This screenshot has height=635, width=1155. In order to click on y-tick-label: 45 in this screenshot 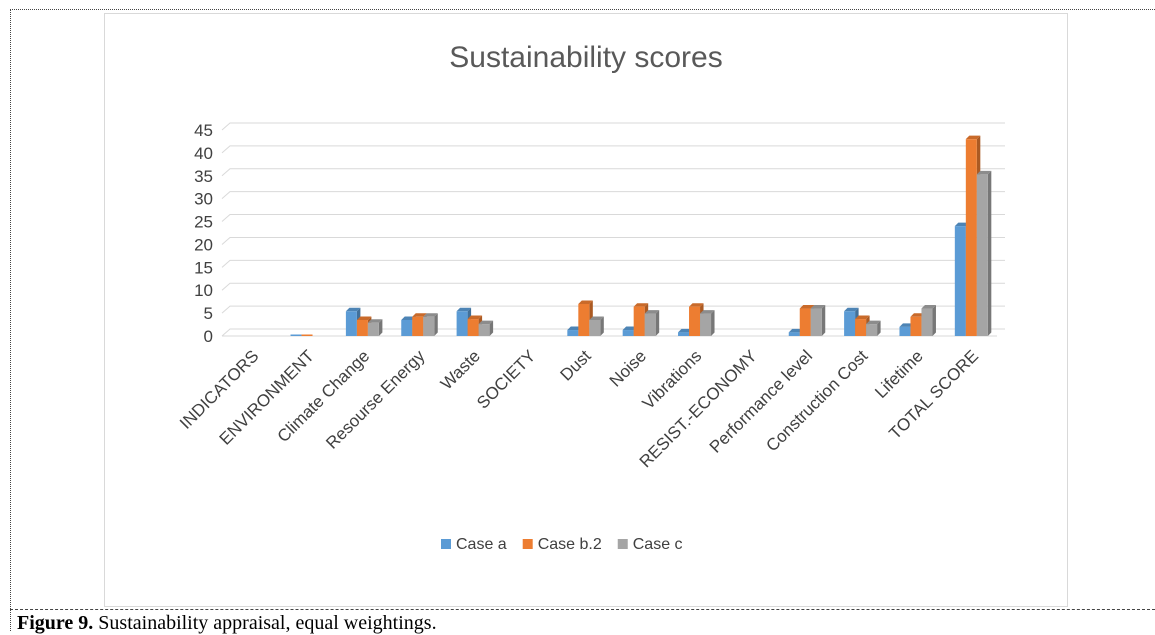, I will do `click(203, 130)`.